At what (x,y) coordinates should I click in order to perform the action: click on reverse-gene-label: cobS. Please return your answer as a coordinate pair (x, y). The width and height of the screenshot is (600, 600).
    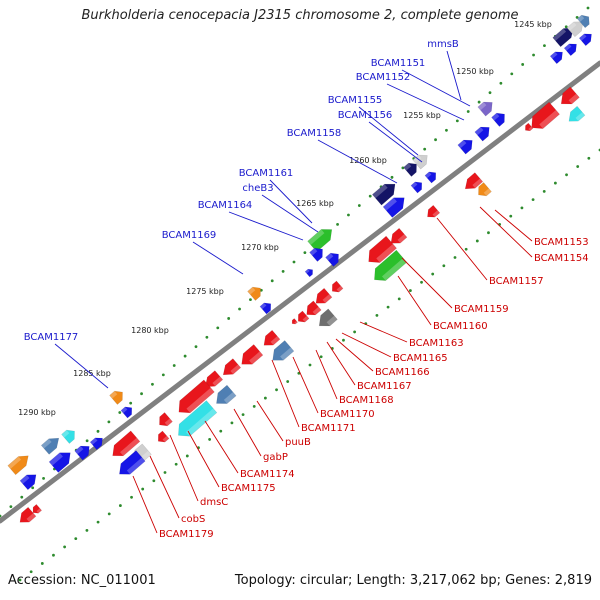
    Looking at the image, I should click on (193, 519).